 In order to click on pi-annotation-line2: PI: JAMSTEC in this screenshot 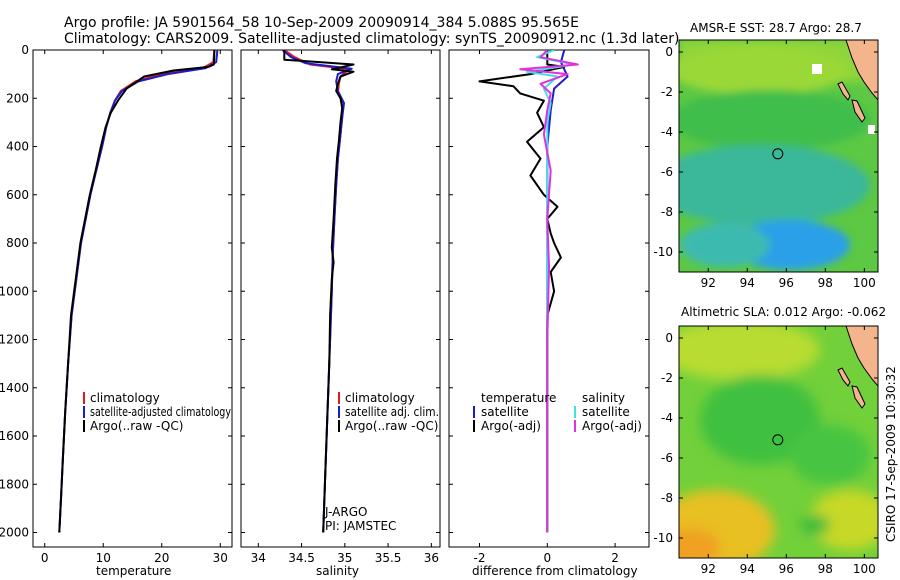, I will do `click(360, 526)`.